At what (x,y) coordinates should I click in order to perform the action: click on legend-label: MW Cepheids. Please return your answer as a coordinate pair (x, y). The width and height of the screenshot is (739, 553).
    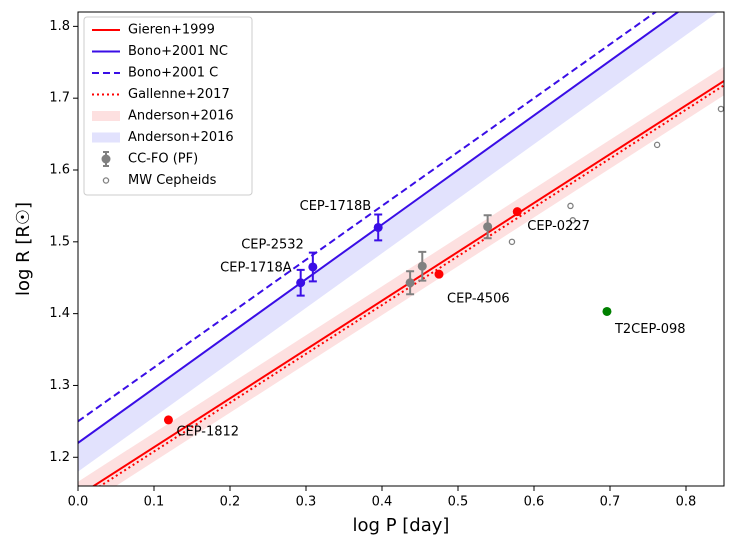
    Looking at the image, I should click on (172, 180).